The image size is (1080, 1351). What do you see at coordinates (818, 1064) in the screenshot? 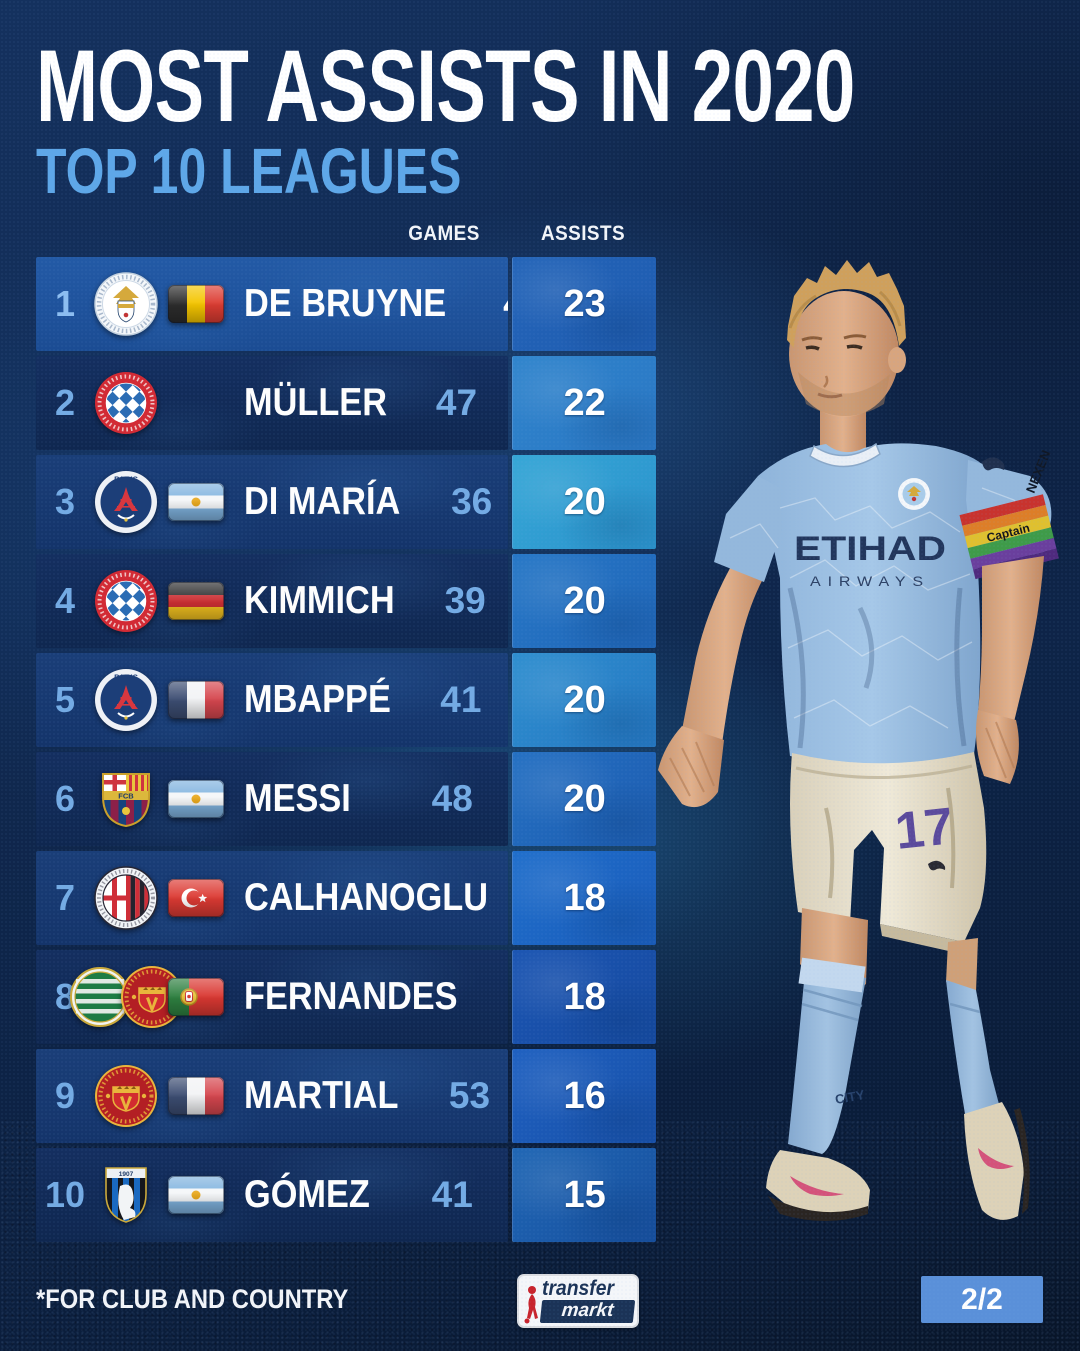
I see `player-front-leg: CITY` at bounding box center [818, 1064].